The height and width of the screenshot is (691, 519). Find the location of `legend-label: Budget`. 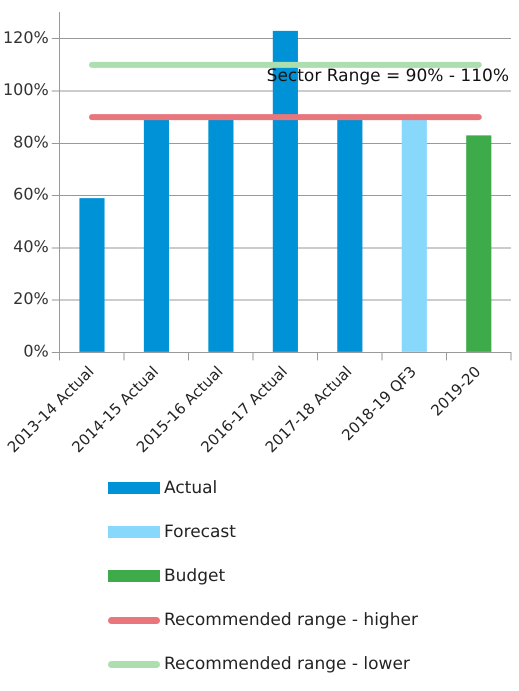

legend-label: Budget is located at coordinates (195, 576).